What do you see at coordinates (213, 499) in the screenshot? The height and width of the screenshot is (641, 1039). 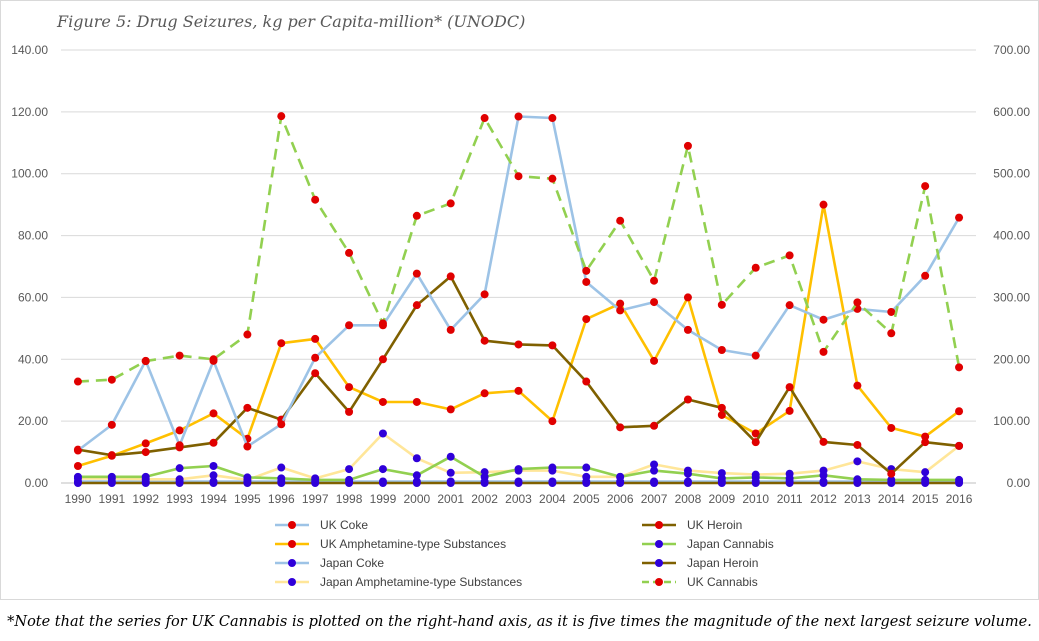 I see `x-tick-label: 1994` at bounding box center [213, 499].